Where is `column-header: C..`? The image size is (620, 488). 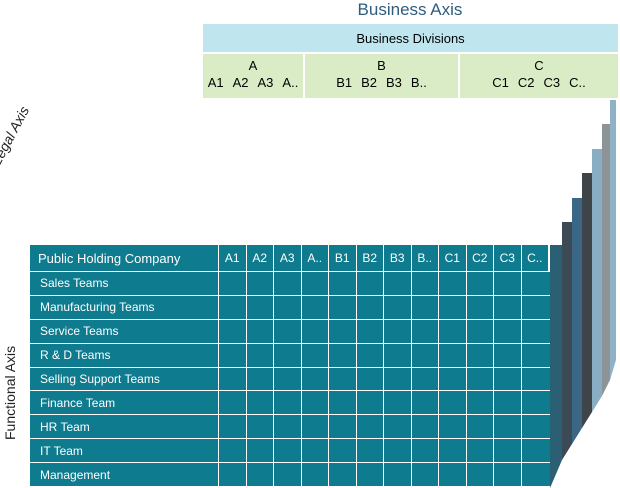 column-header: C.. is located at coordinates (534, 258).